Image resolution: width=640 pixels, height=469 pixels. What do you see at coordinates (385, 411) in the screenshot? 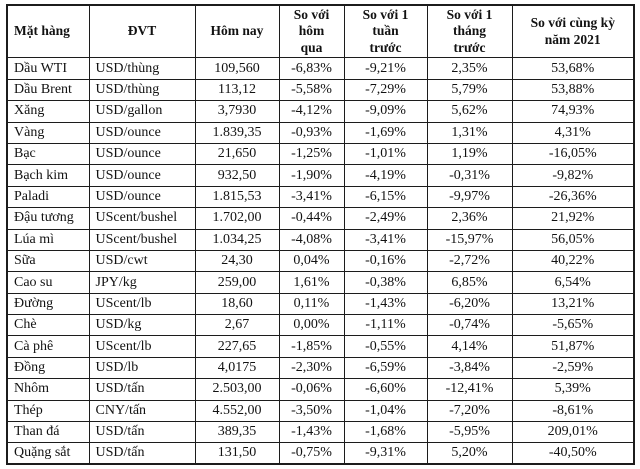
I see `vs-week-cell: -1,04%` at bounding box center [385, 411].